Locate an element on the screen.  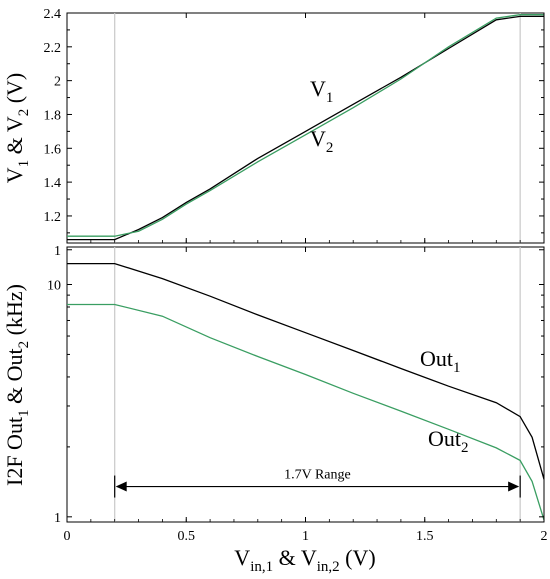
top-y-axis-label: V1 & V2 (V) is located at coordinates (17, 128).